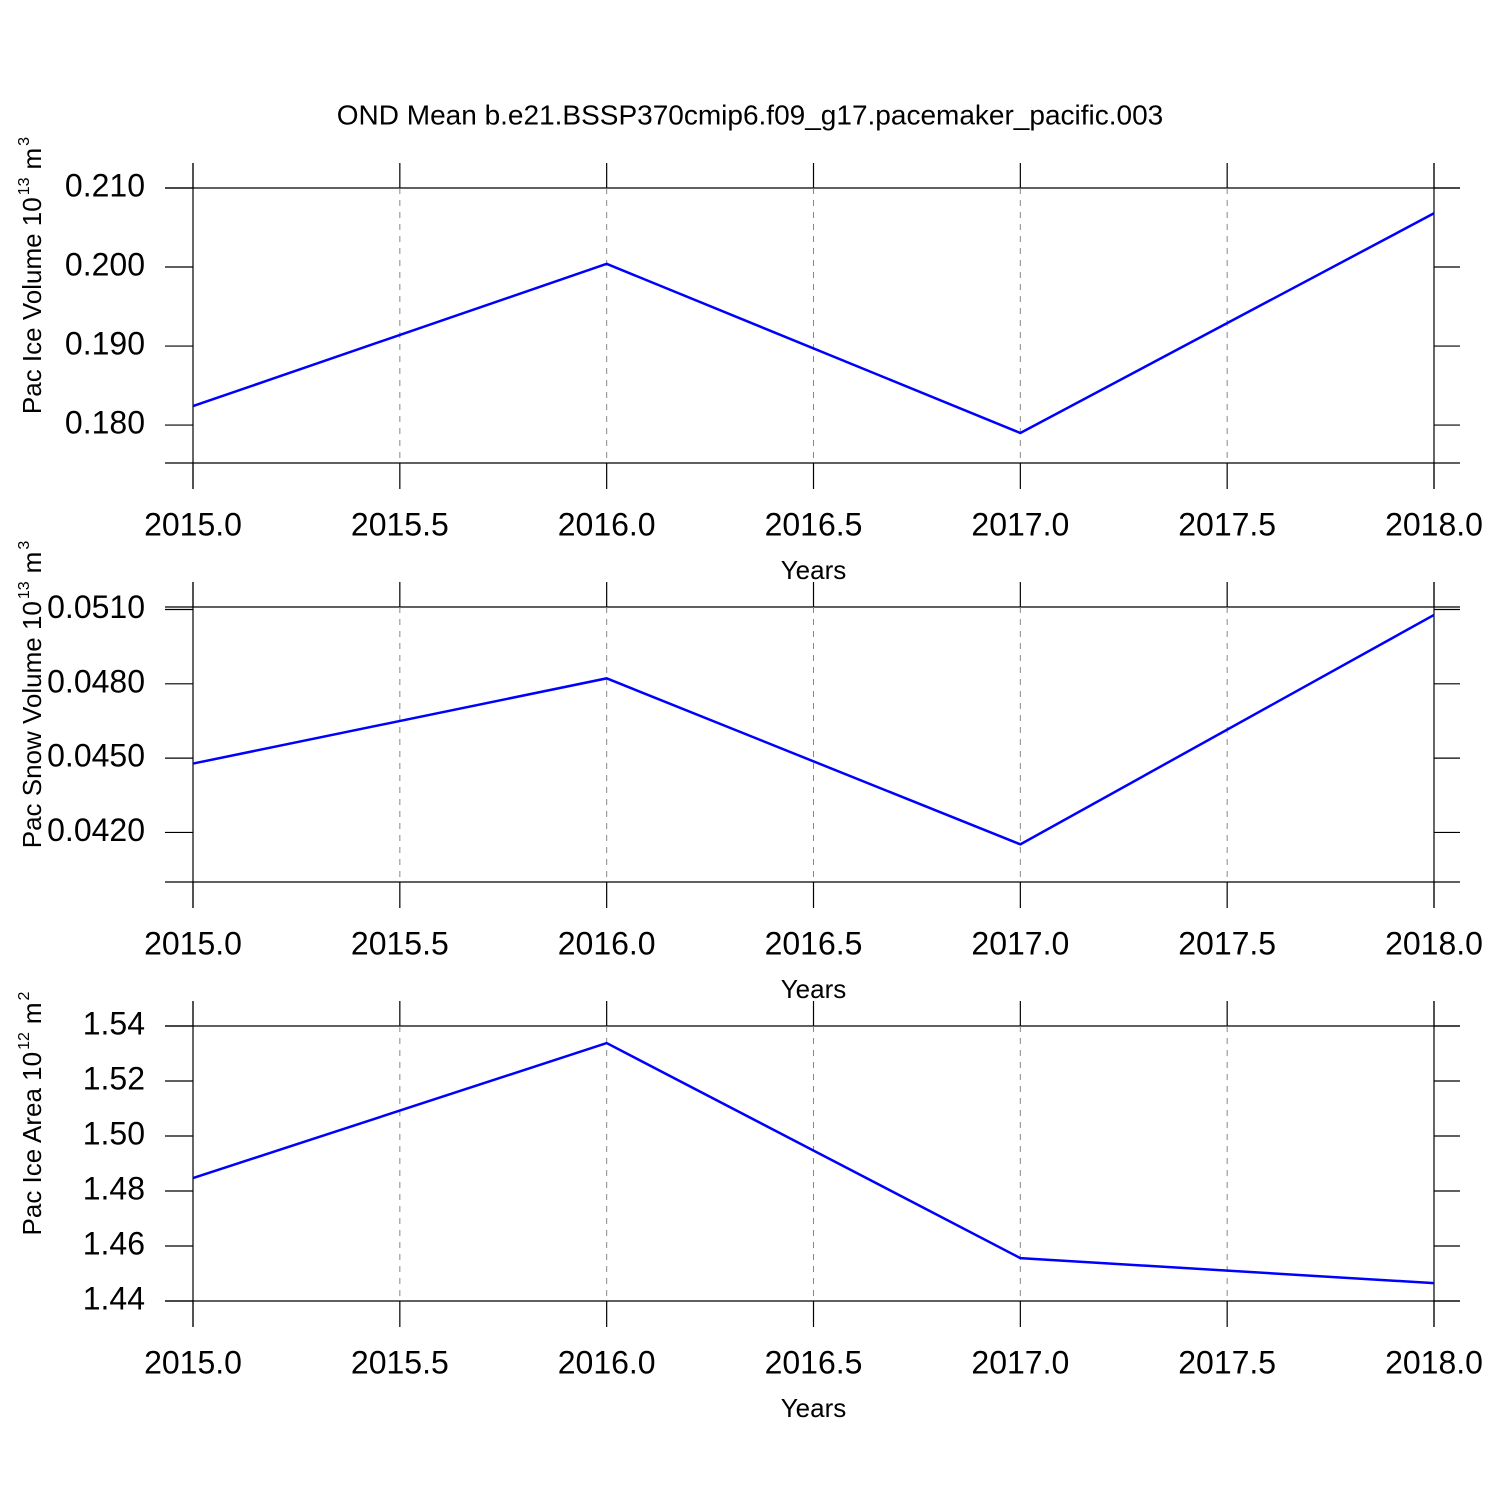 Image resolution: width=1500 pixels, height=1500 pixels. I want to click on y-tick-label: 1.48, so click(114, 1188).